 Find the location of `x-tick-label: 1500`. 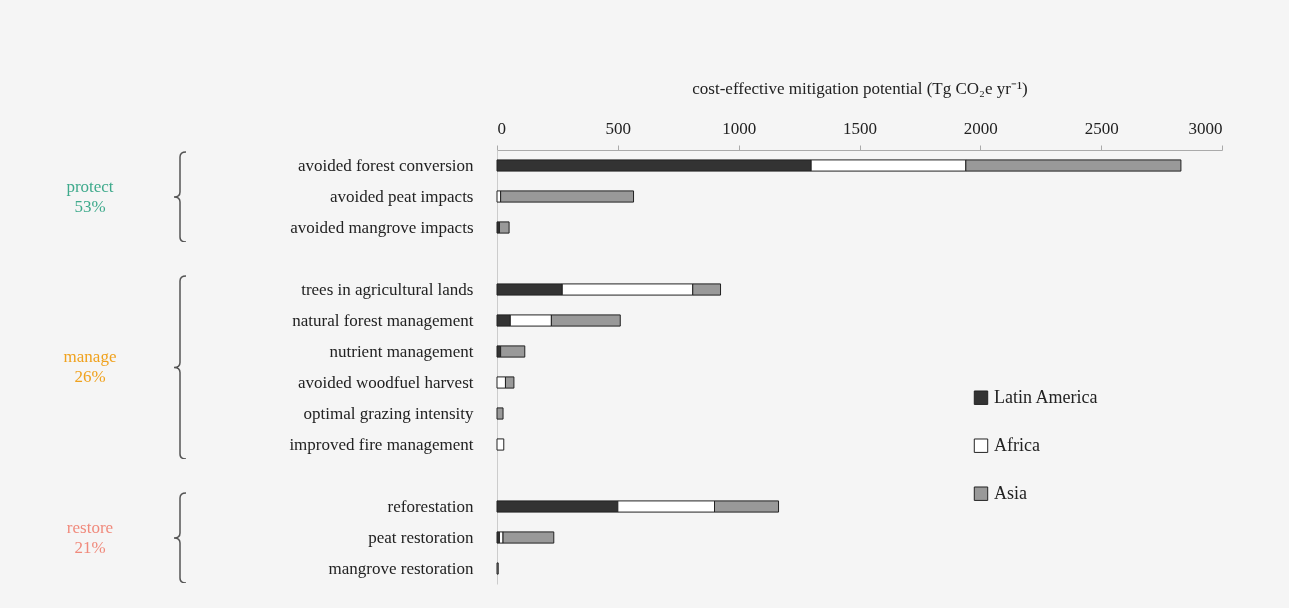

x-tick-label: 1500 is located at coordinates (860, 128).